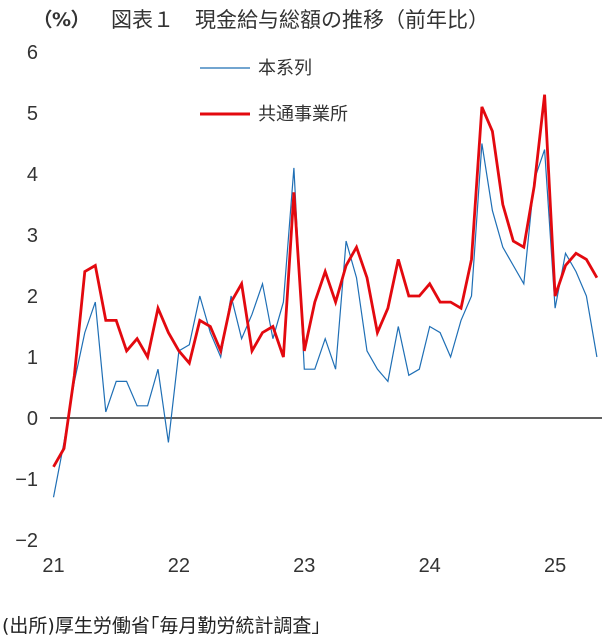 The image size is (606, 640). Describe the element at coordinates (61, 19) in the screenshot. I see `unit-label: （%）` at that location.